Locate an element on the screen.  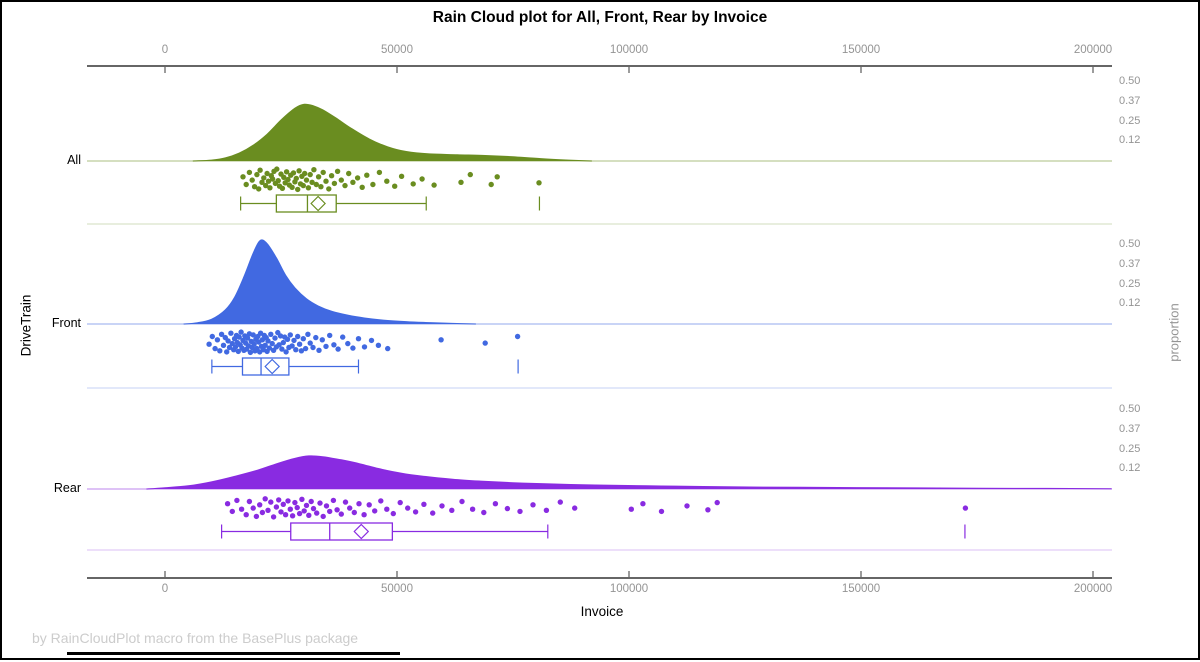
mean-diamond is located at coordinates (272, 366).